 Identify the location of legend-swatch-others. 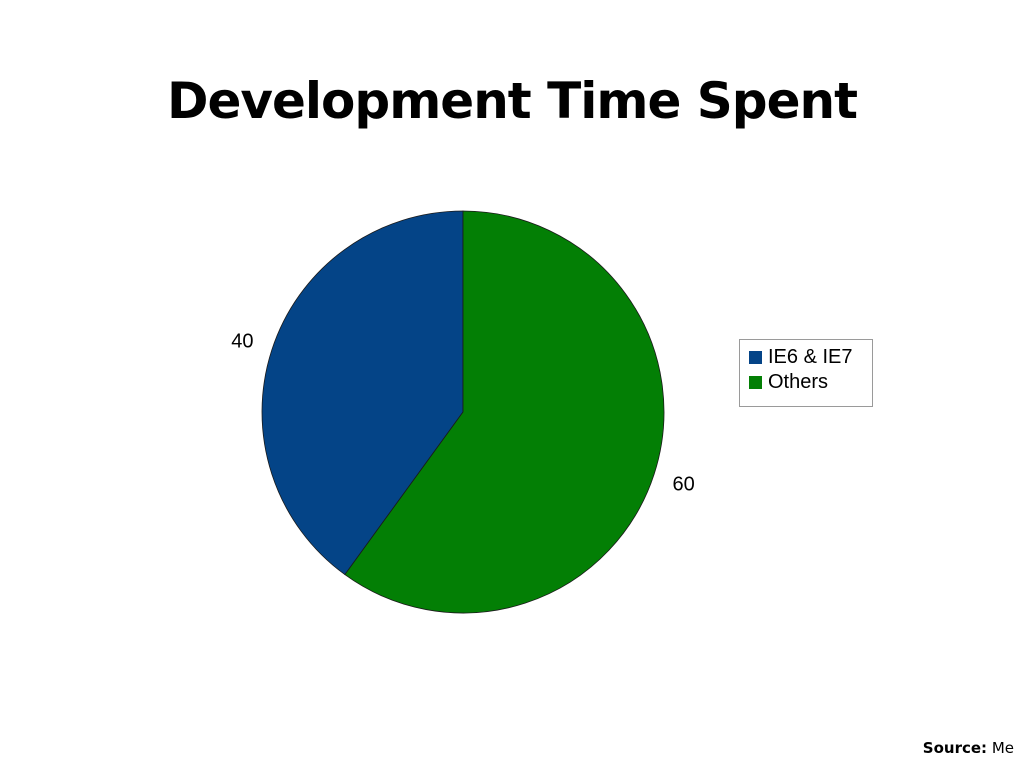
(755, 382).